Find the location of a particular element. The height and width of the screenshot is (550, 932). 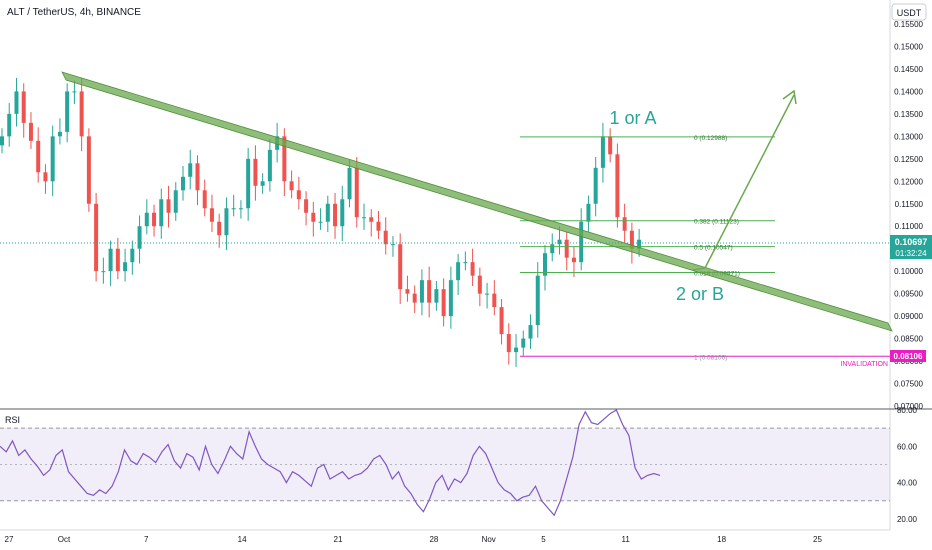

price-tick-label: 0.13500 is located at coordinates (908, 114).